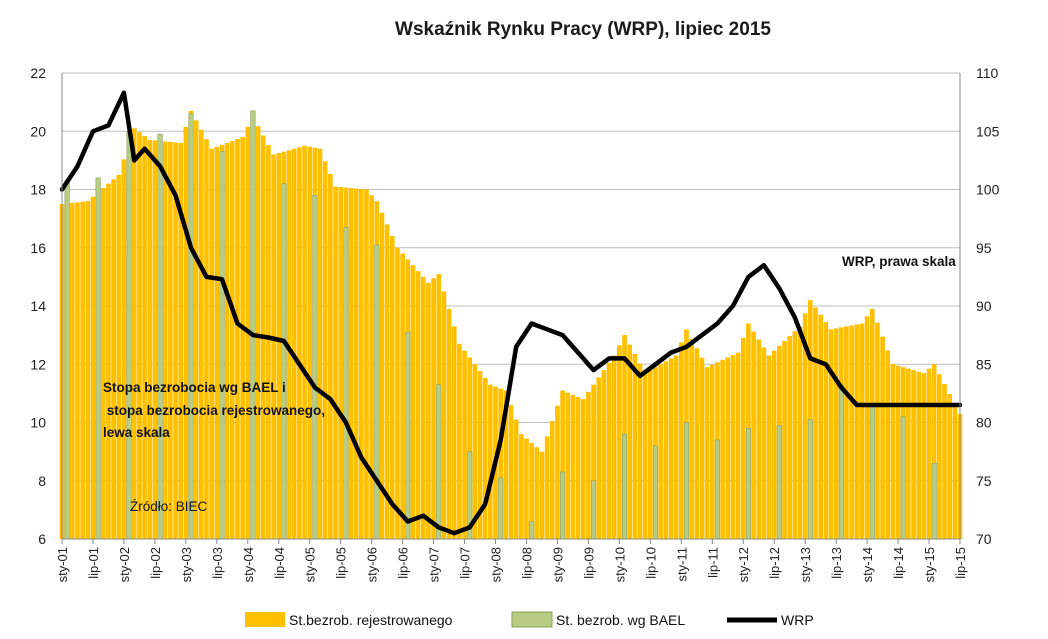  I want to click on unemployment-annotation-line1: Stopa bezrobocia wg BAEL i, so click(194, 387).